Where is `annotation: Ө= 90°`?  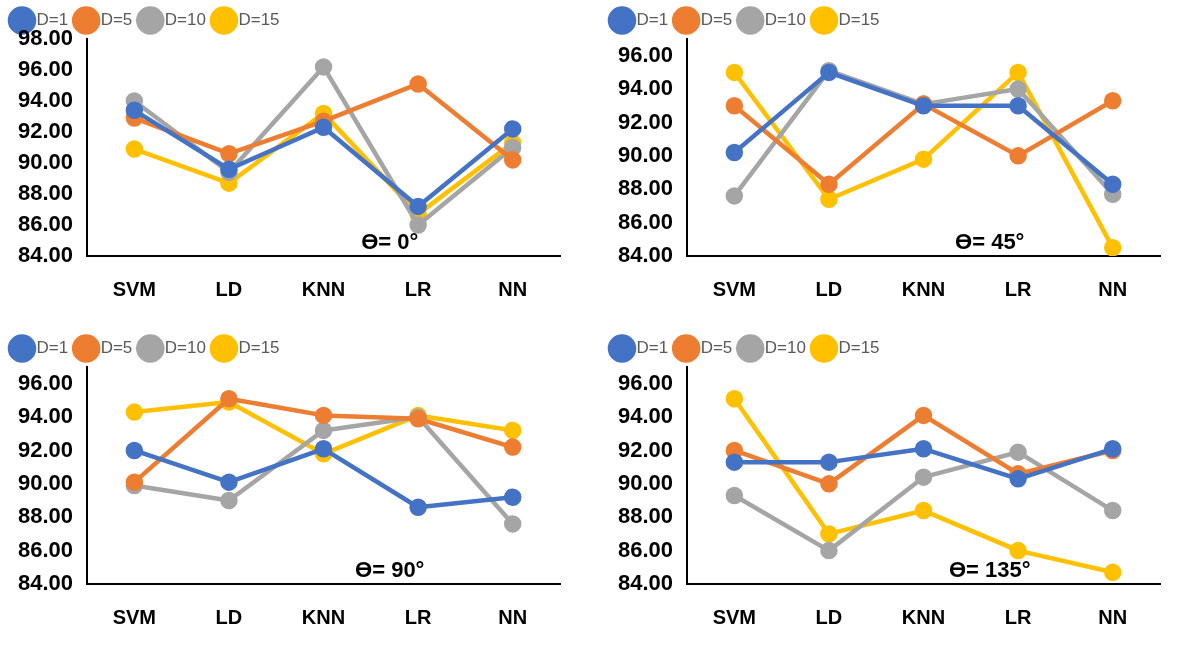 annotation: Ө= 90° is located at coordinates (390, 570).